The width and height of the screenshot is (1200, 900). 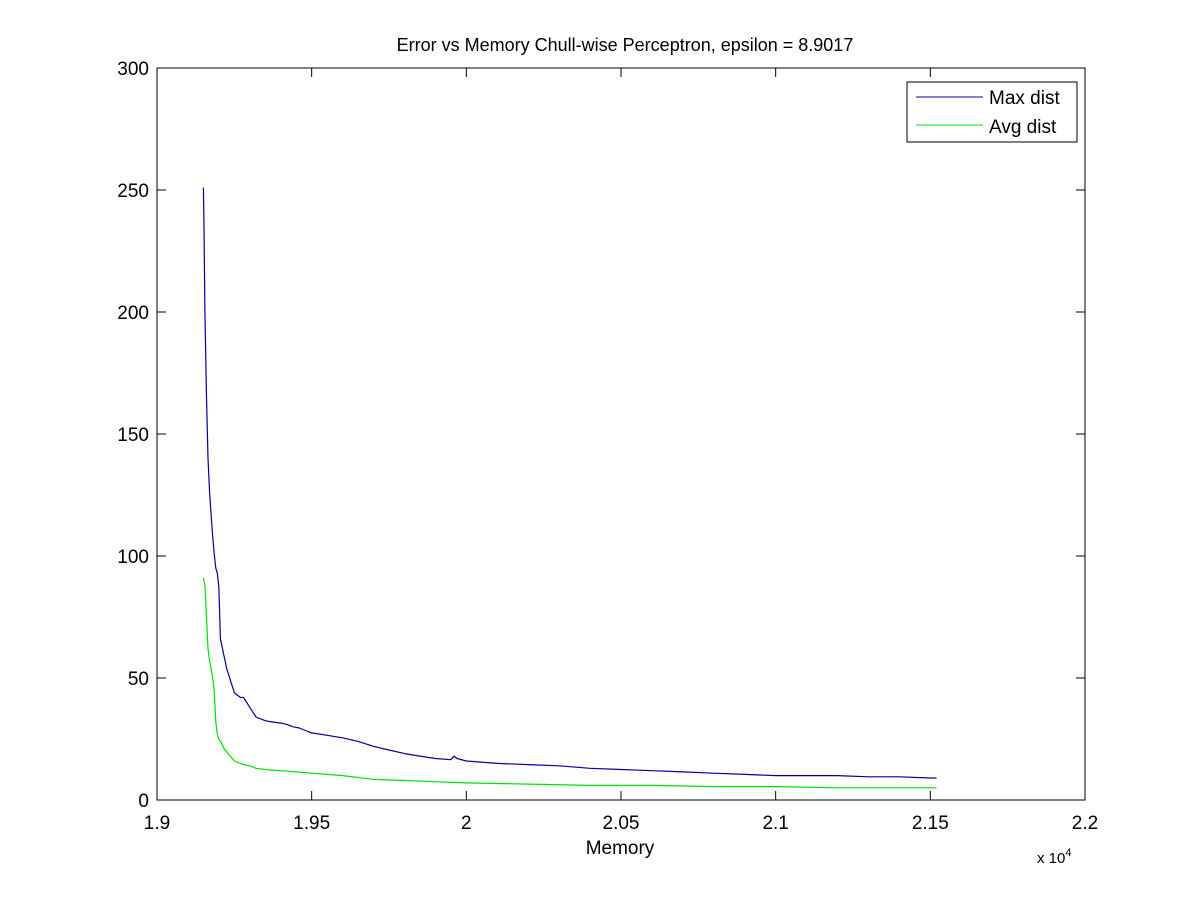 I want to click on x-axis-multiplier-exponent: 4, so click(x=1068, y=853).